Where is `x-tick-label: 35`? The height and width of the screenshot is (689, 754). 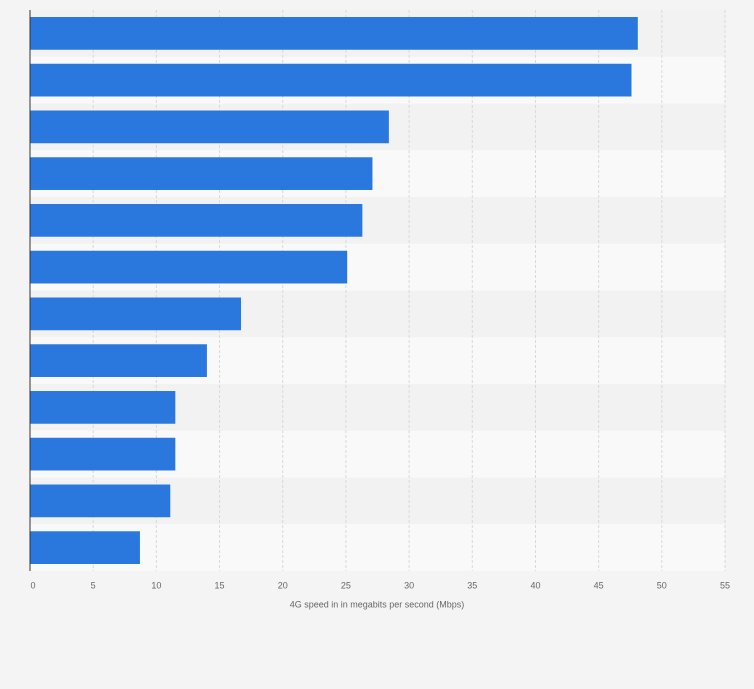
x-tick-label: 35 is located at coordinates (472, 585).